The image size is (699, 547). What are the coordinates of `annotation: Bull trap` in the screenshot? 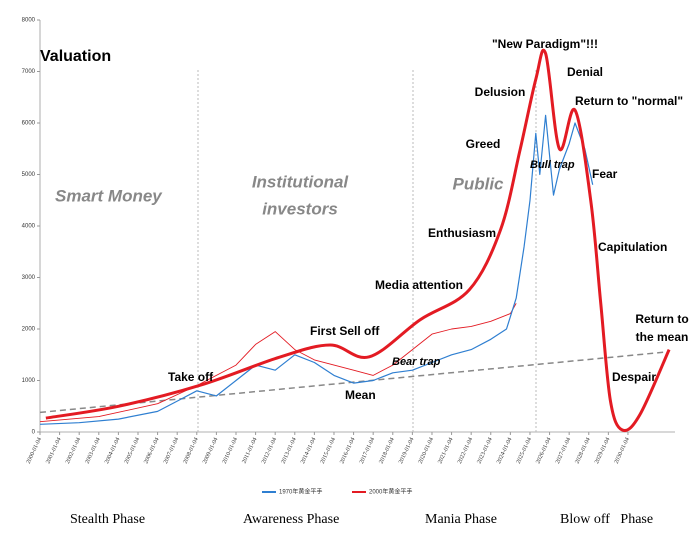 It's located at (552, 165).